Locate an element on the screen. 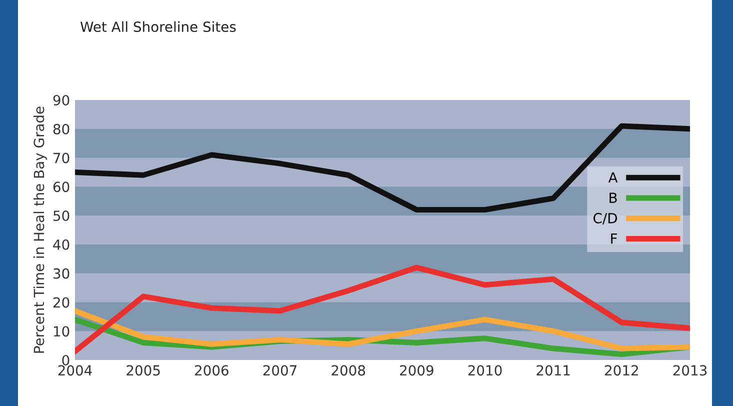  y-tick-label: 20 is located at coordinates (61, 302).